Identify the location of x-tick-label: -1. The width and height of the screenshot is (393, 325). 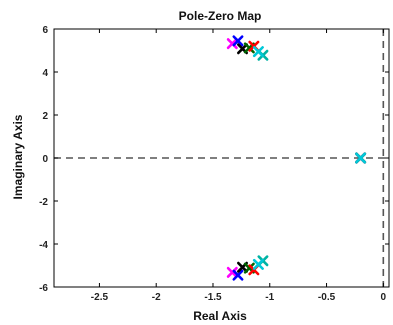
(269, 297).